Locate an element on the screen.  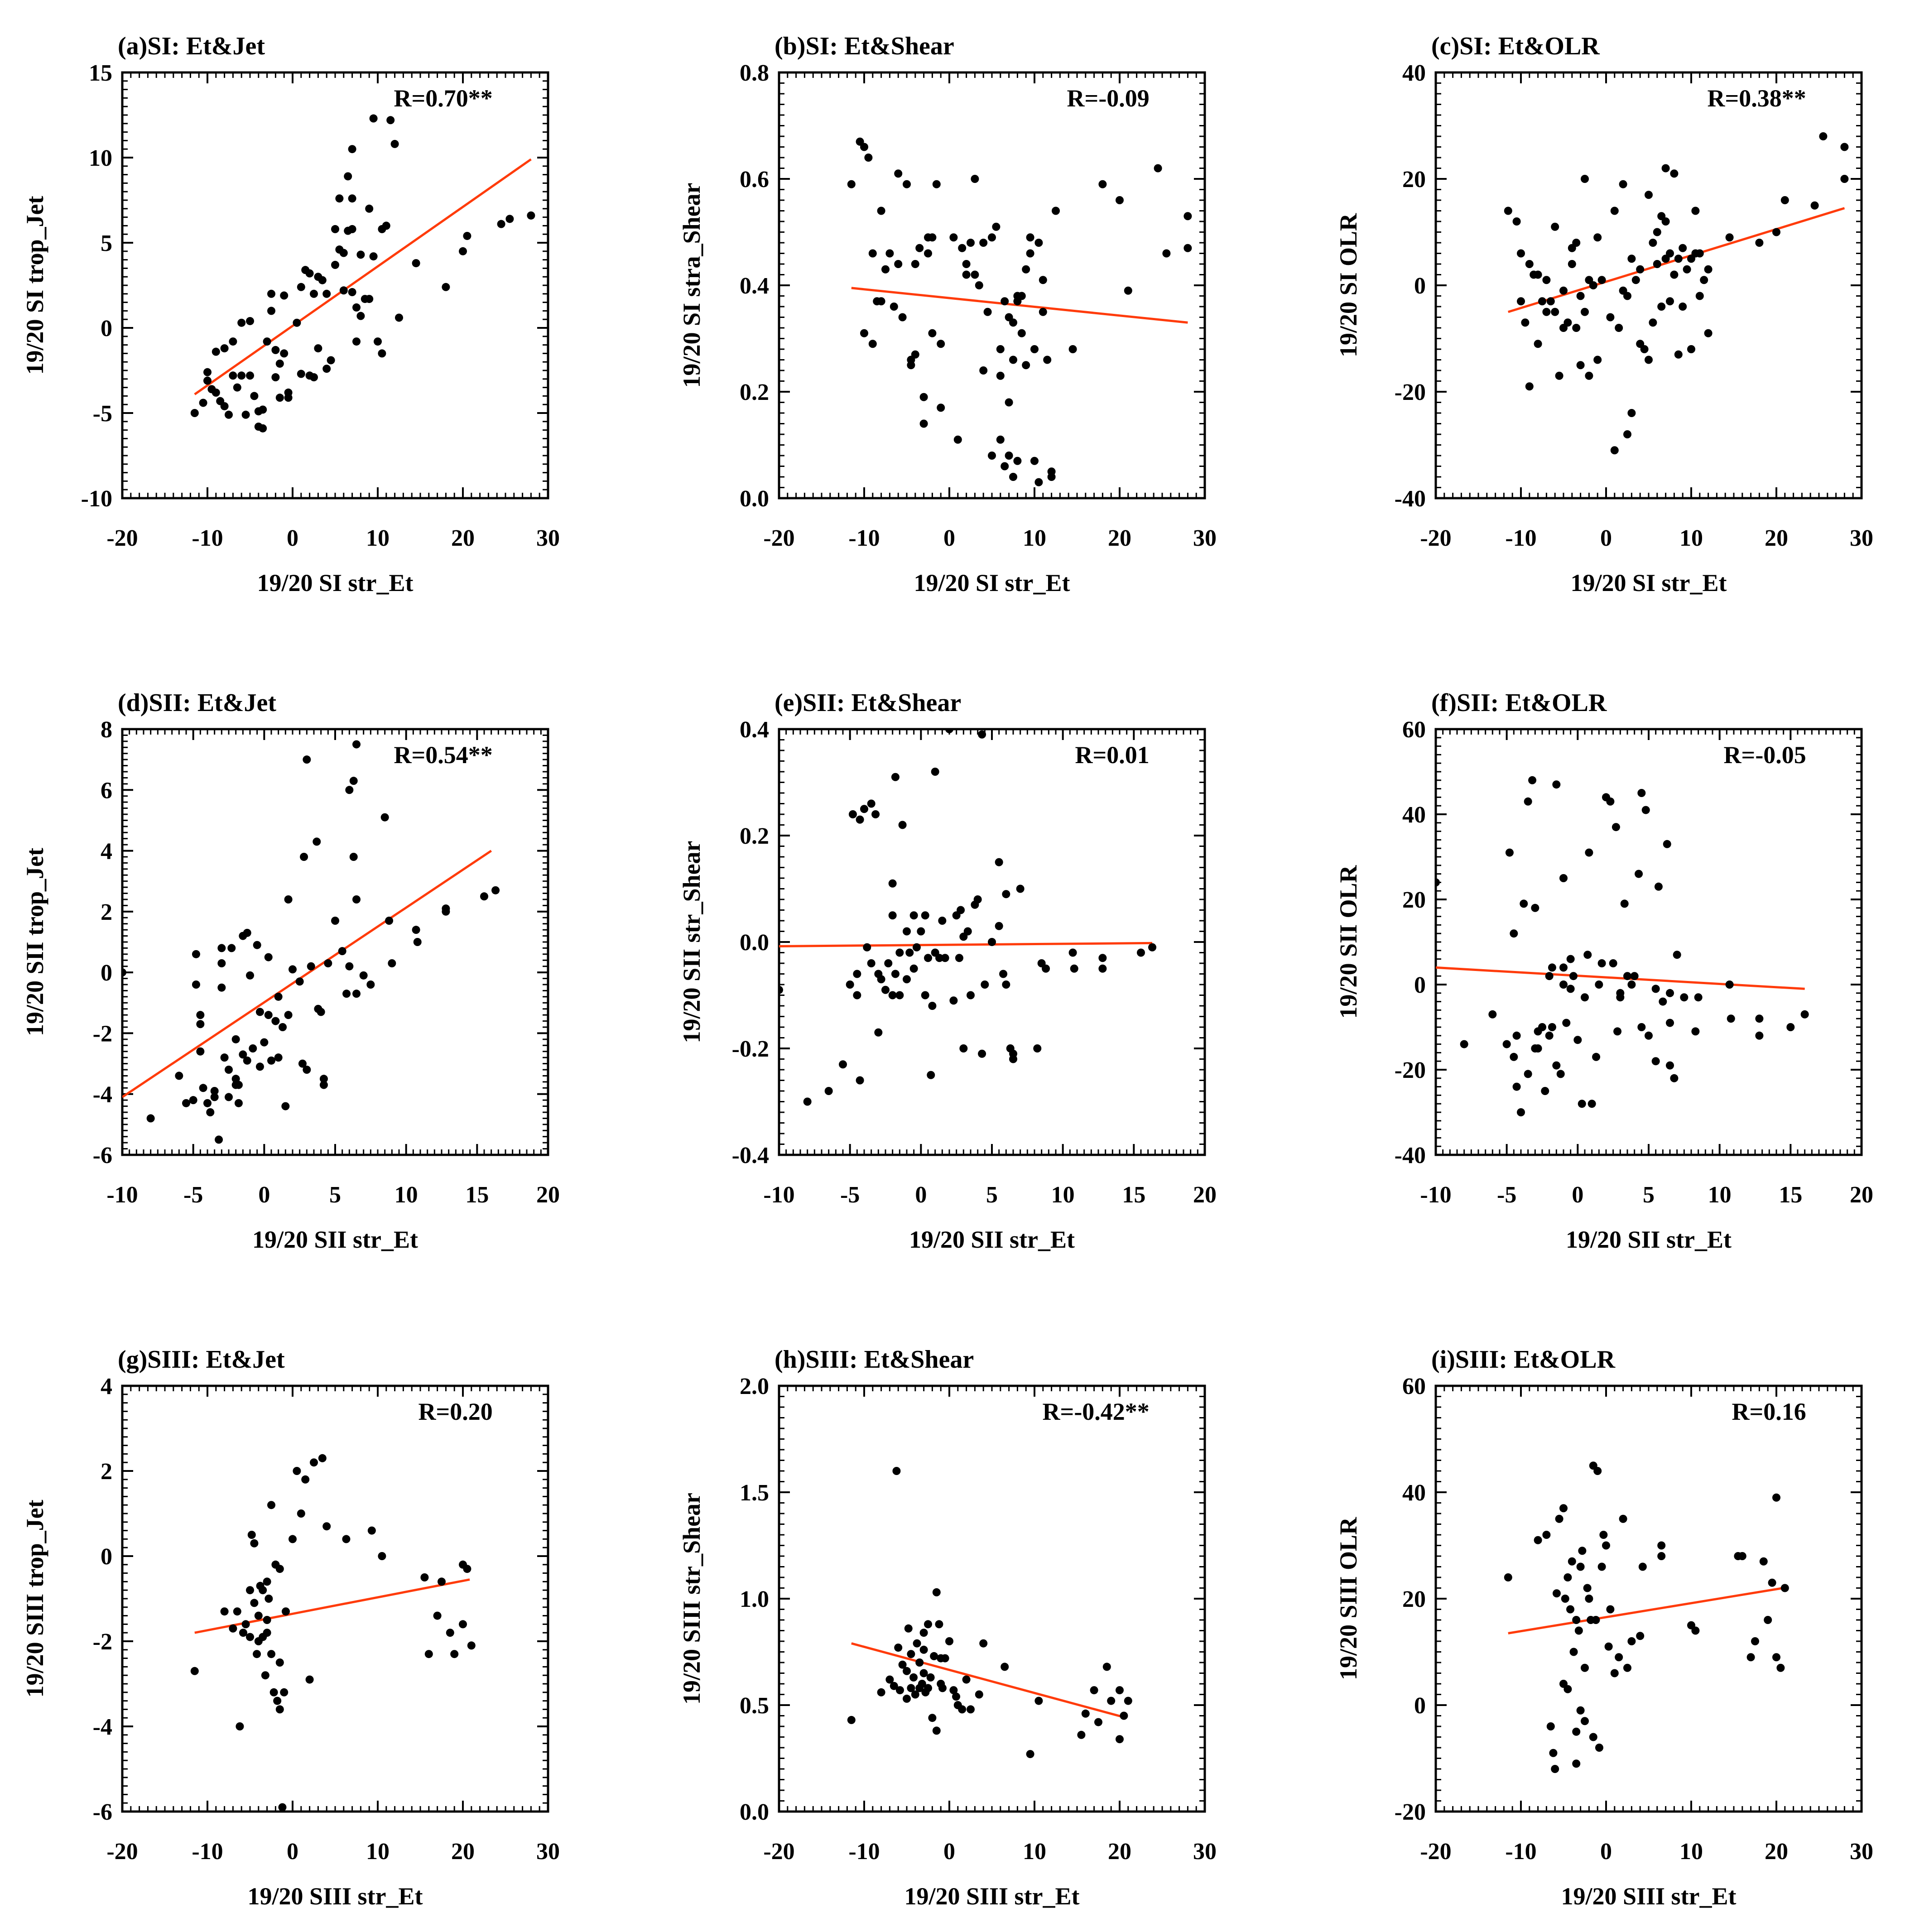
y-tick-label: 0.5 is located at coordinates (755, 1706).